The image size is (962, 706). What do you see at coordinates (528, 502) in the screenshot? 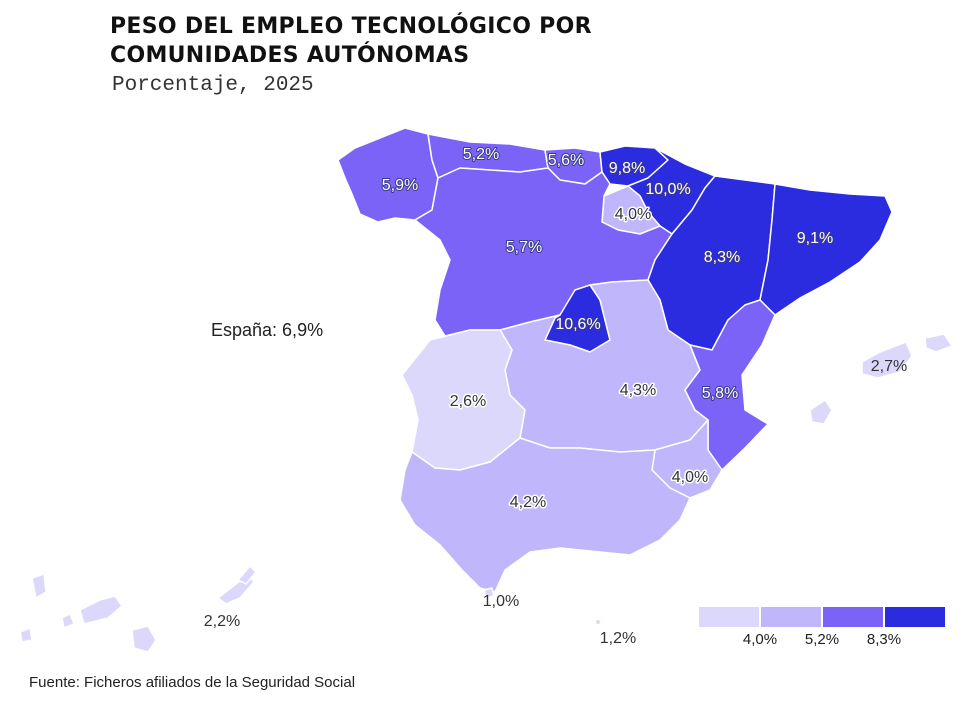
I see `region-label-andalucia: 4,2%` at bounding box center [528, 502].